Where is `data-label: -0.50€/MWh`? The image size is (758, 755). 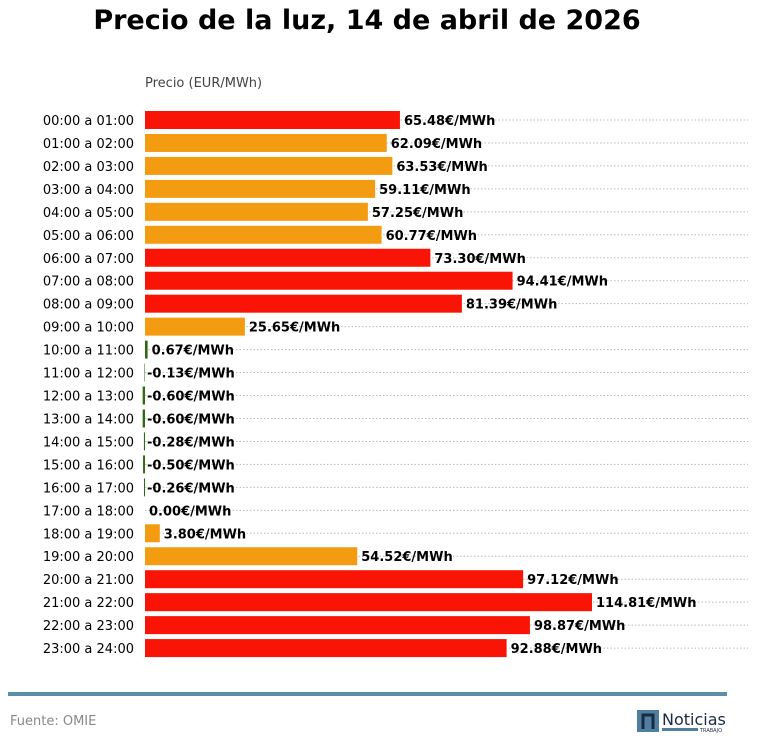 data-label: -0.50€/MWh is located at coordinates (191, 465).